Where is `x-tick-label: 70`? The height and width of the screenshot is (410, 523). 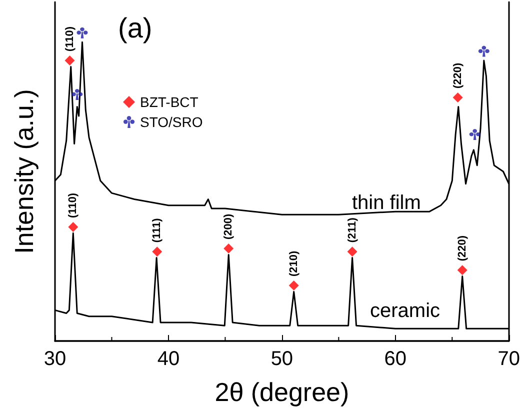 x-tick-label: 70 is located at coordinates (509, 359).